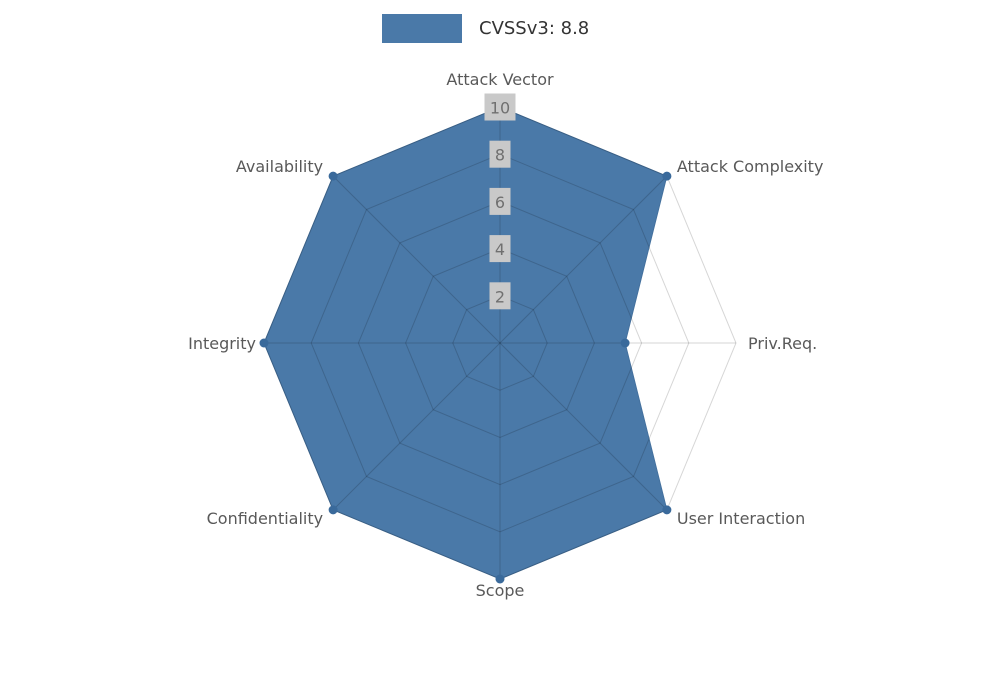  What do you see at coordinates (222, 343) in the screenshot?
I see `axis-label: Integrity` at bounding box center [222, 343].